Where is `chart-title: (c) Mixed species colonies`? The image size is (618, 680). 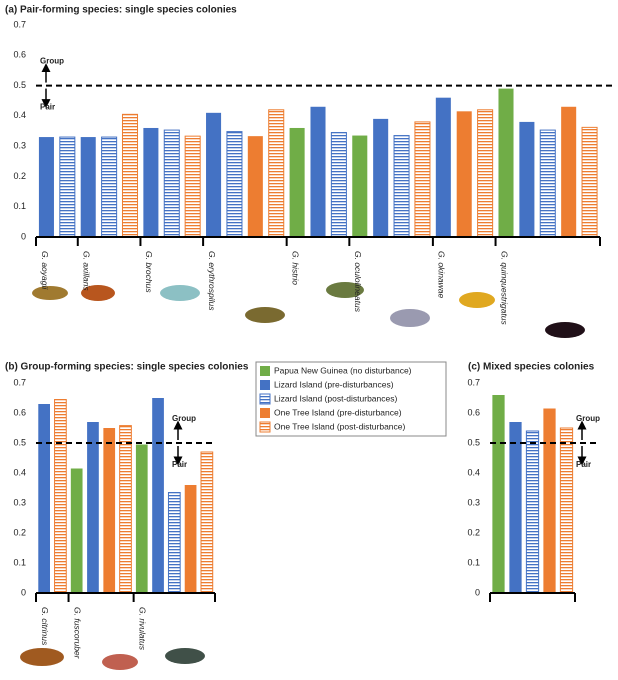
chart-title: (c) Mixed species colonies is located at coordinates (531, 367).